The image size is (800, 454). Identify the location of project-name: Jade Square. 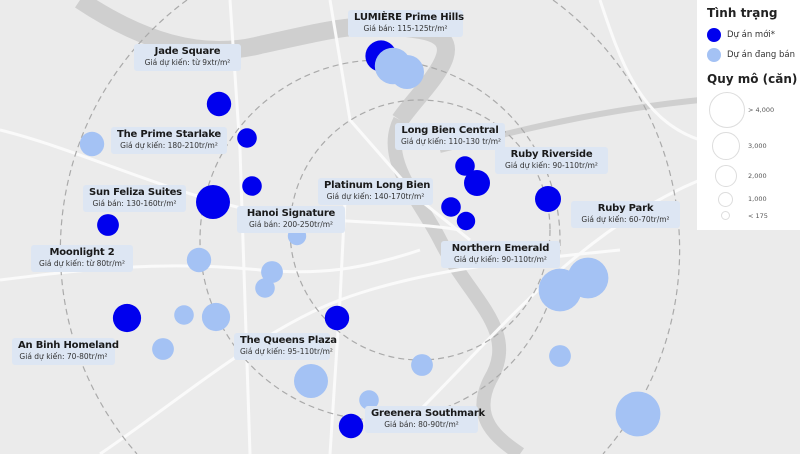
(187, 51).